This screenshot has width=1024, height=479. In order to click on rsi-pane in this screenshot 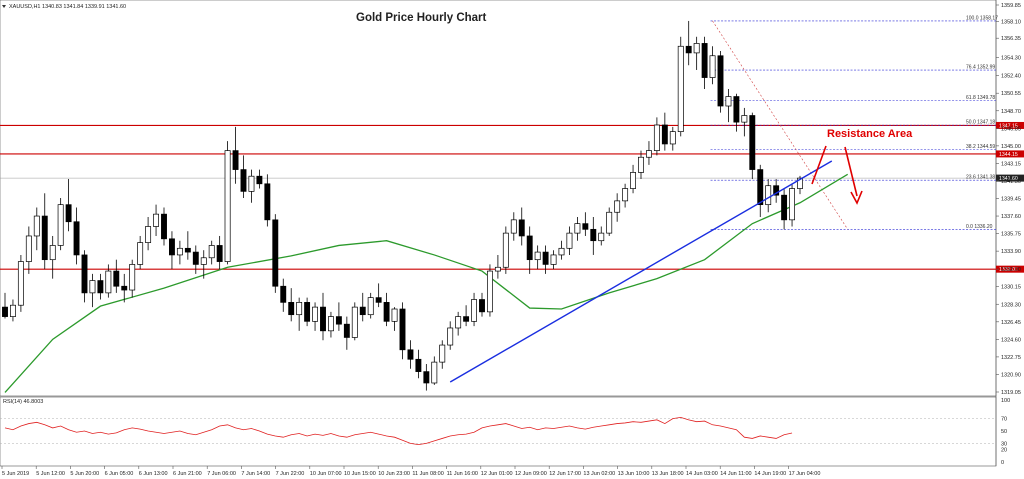, I will do `click(498, 431)`.